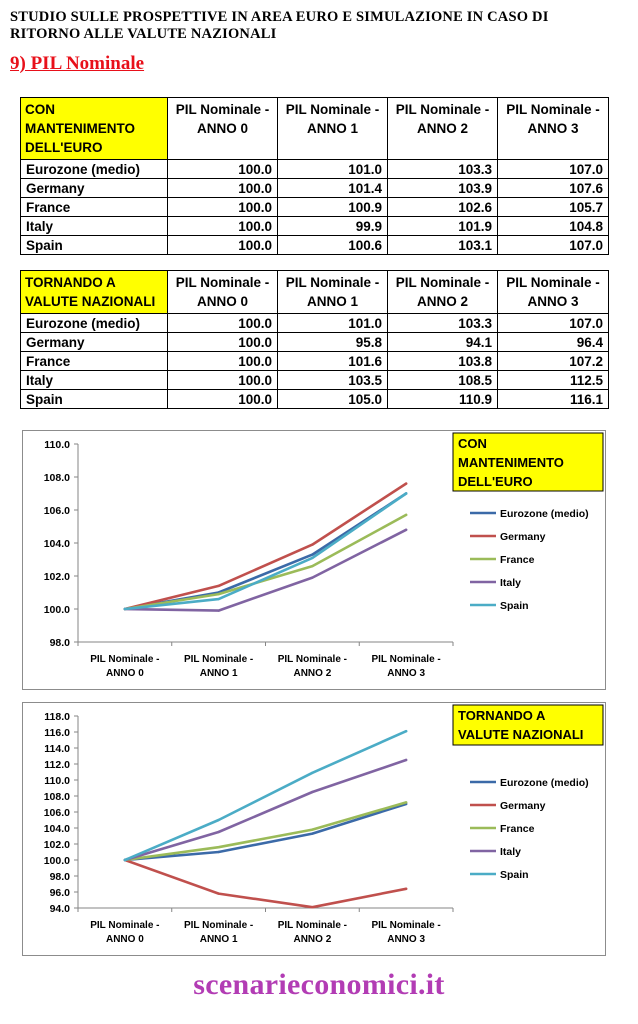 The image size is (638, 1024). Describe the element at coordinates (312, 666) in the screenshot. I see `x-tick-label: PIL Nominale -ANNO 2` at that location.